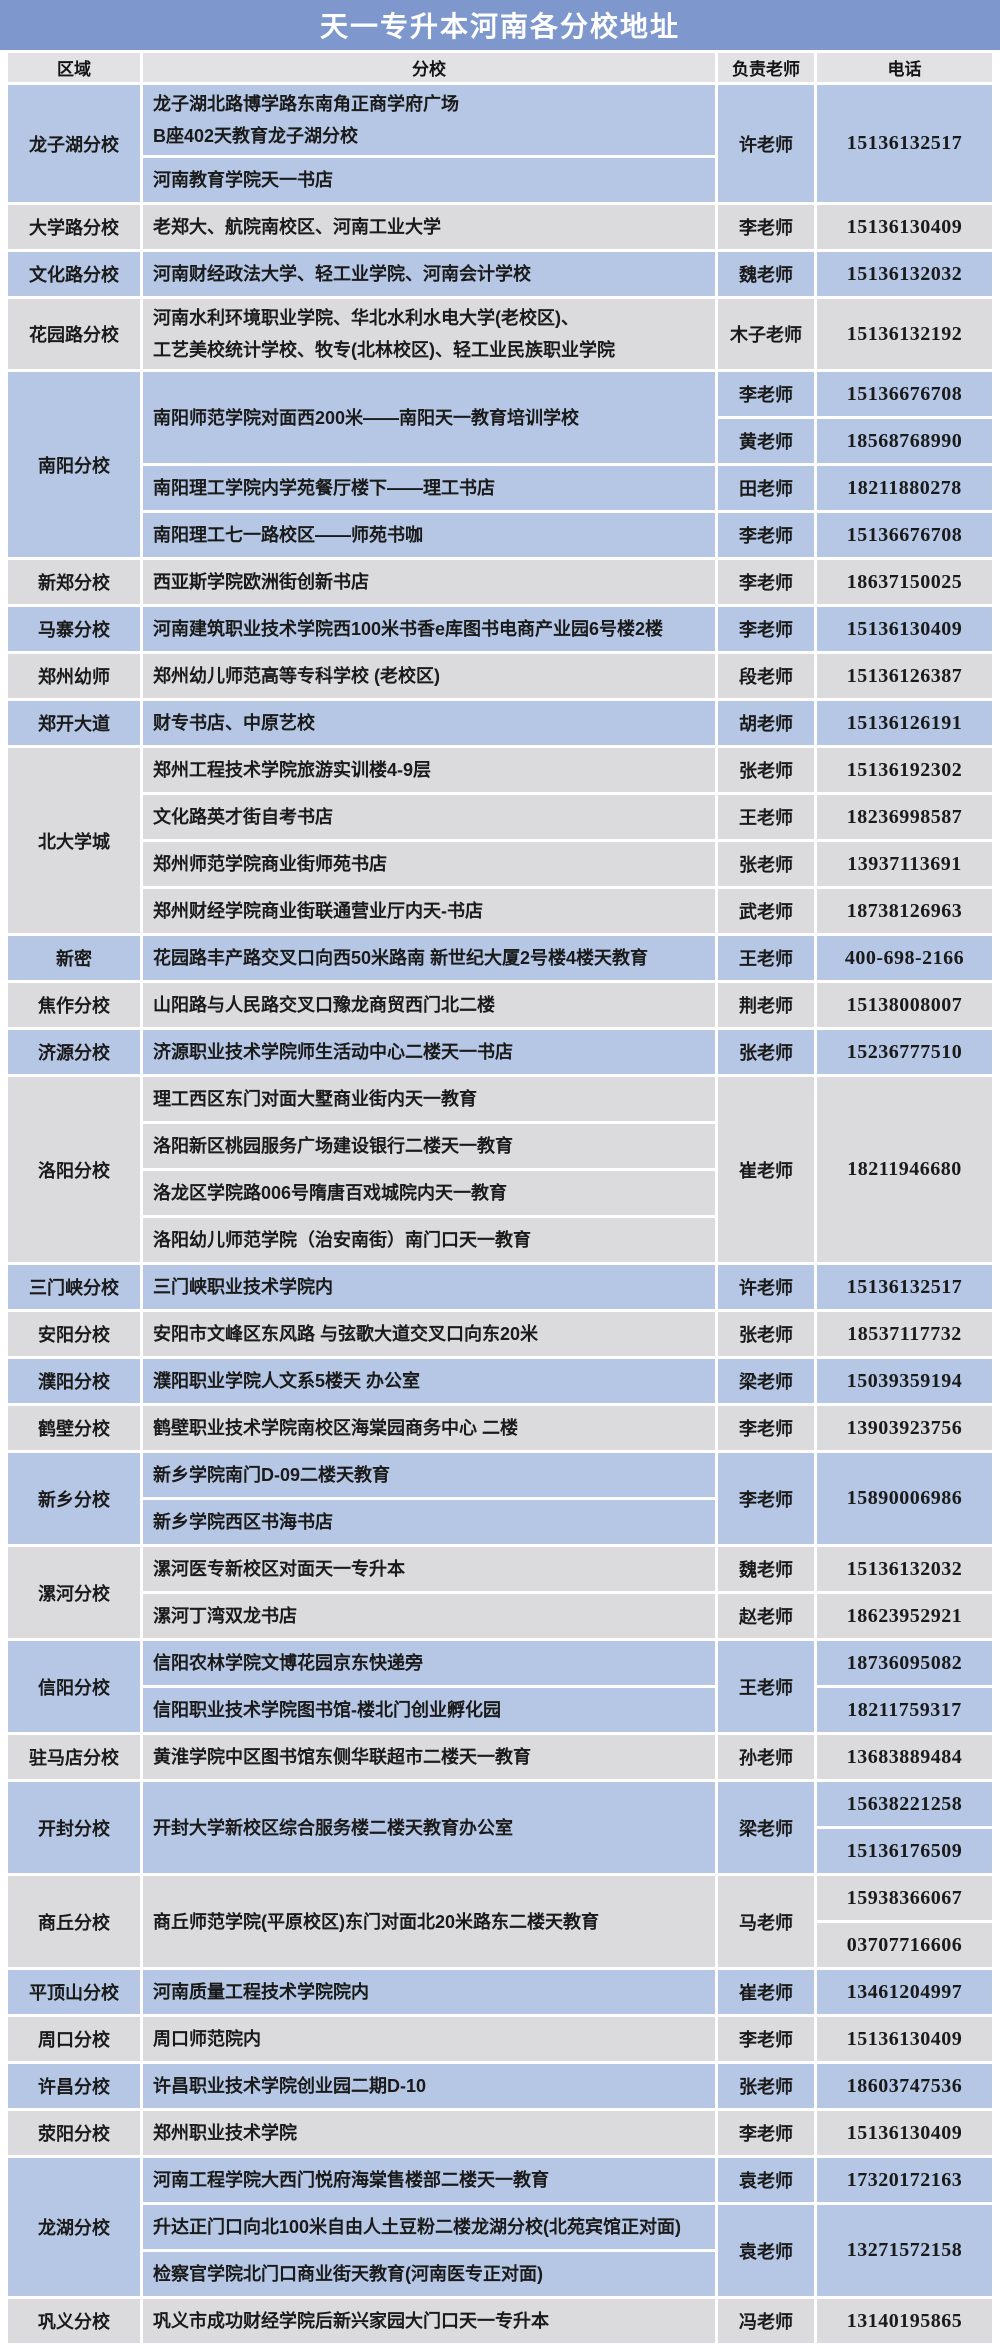 This screenshot has height=2350, width=1000. What do you see at coordinates (766, 1921) in the screenshot?
I see `teacher-cell: 马老师` at bounding box center [766, 1921].